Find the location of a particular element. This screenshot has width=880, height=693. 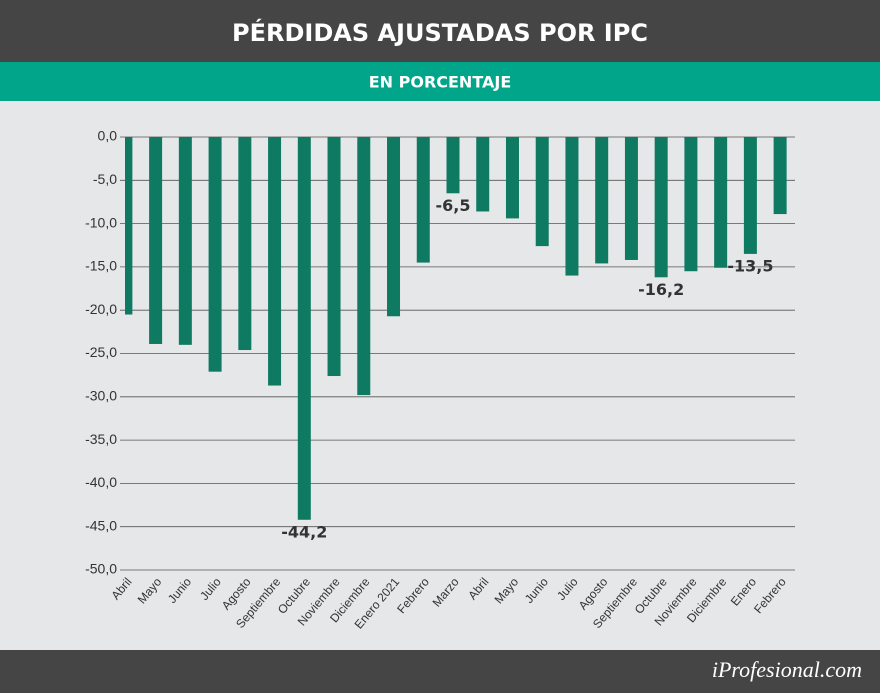

y-tick-label: -15,0 is located at coordinates (101, 266).